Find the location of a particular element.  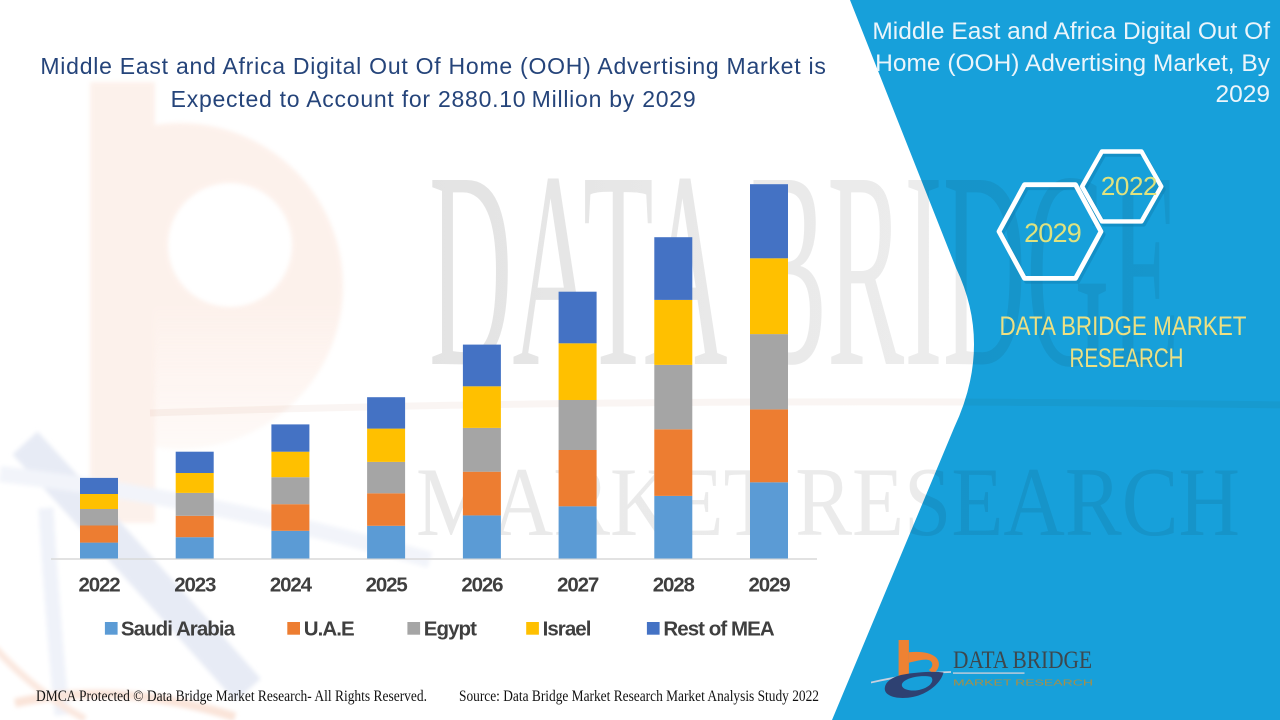

svg-text: Egypt is located at coordinates (450, 629).